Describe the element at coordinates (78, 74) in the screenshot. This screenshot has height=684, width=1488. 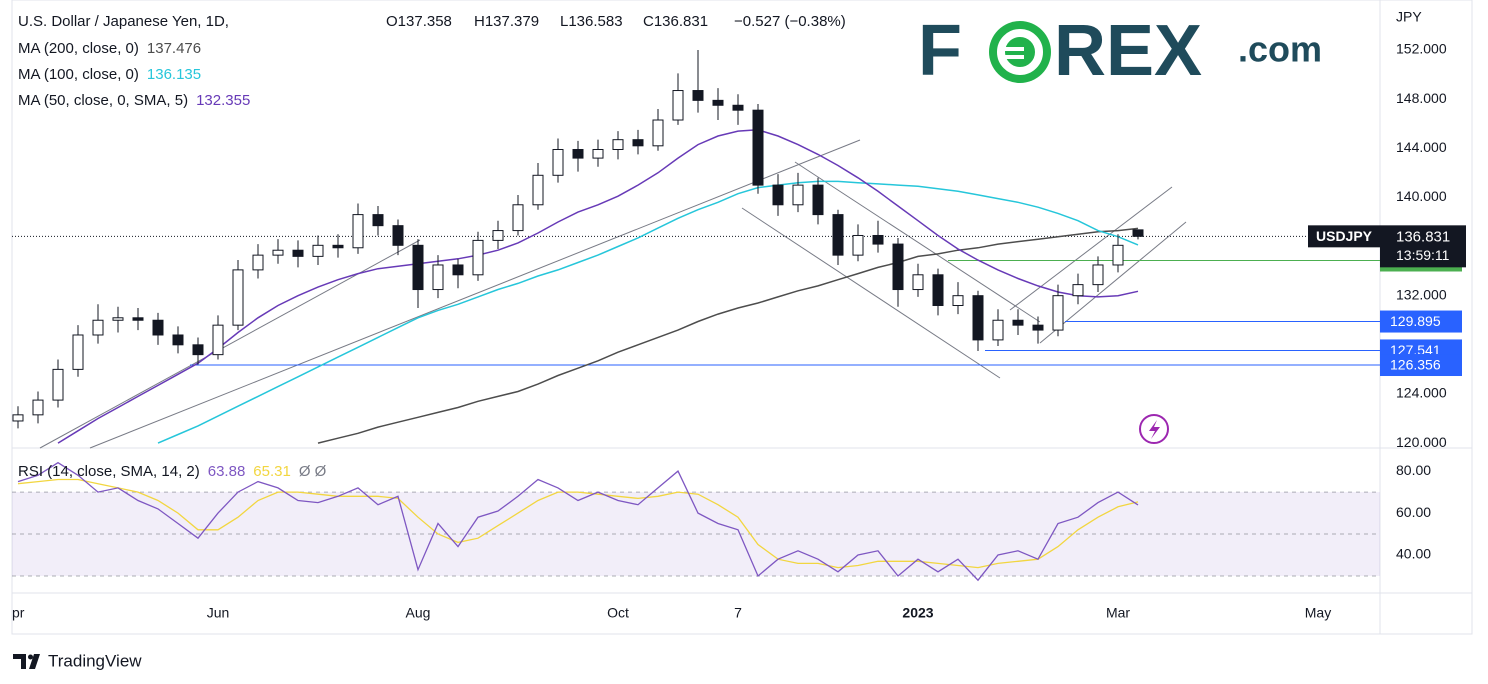
I see `legend-name: MA (100, close, 0)` at that location.